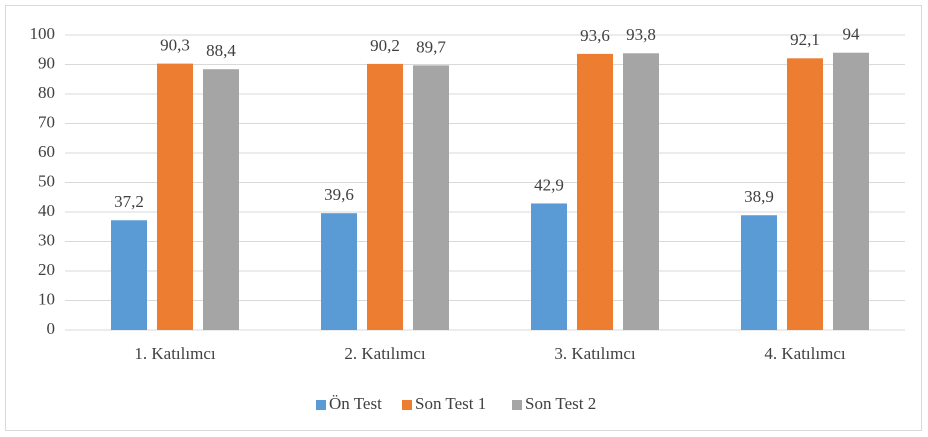 This screenshot has height=437, width=928. What do you see at coordinates (339, 194) in the screenshot?
I see `data-label: 39,6` at bounding box center [339, 194].